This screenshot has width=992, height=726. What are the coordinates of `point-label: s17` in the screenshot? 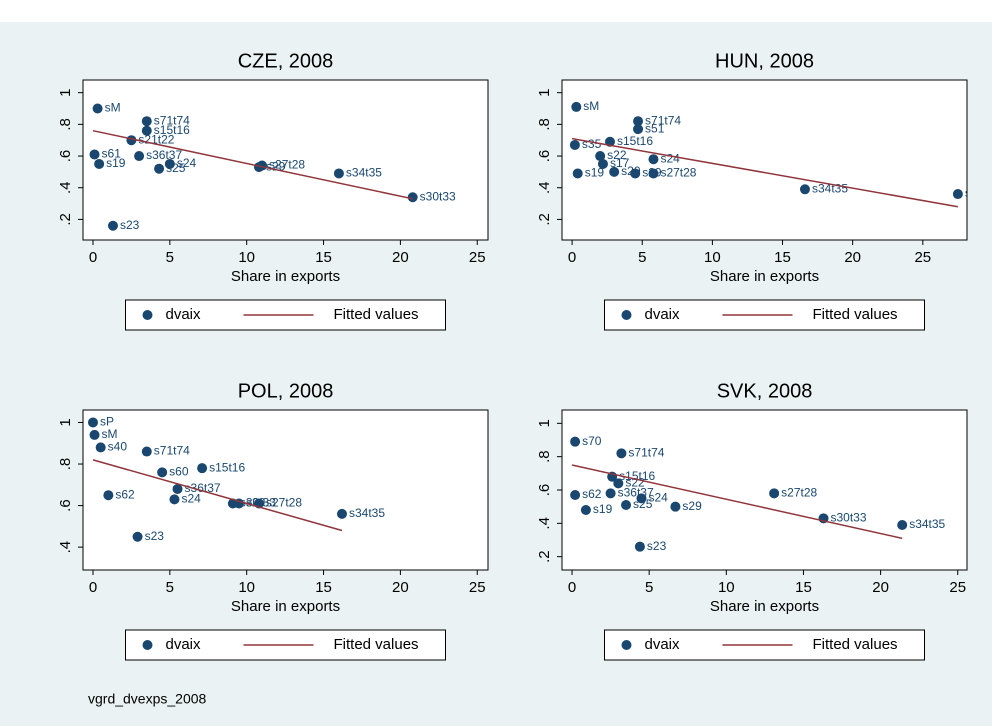 It's located at (620, 163).